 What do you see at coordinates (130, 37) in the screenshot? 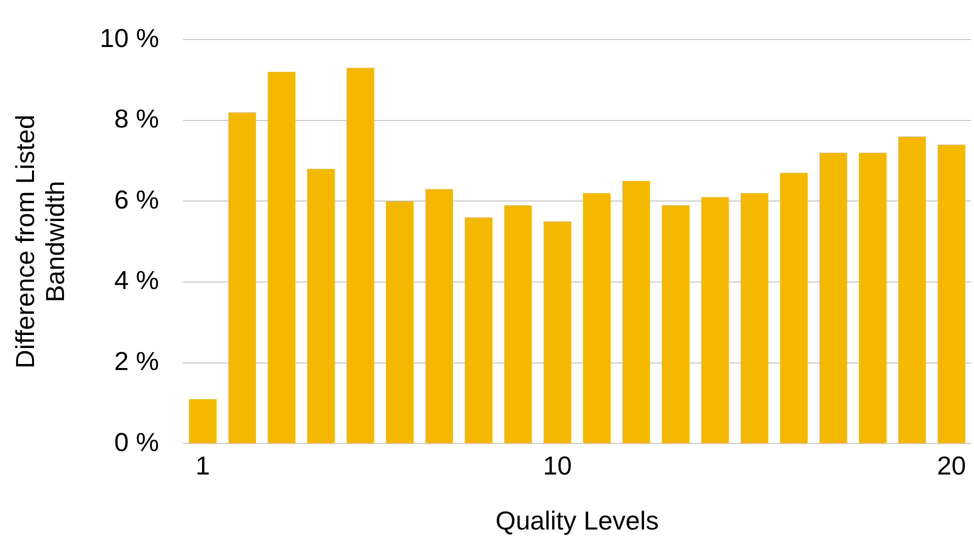
I see `y-tick-label: 10 %` at bounding box center [130, 37].